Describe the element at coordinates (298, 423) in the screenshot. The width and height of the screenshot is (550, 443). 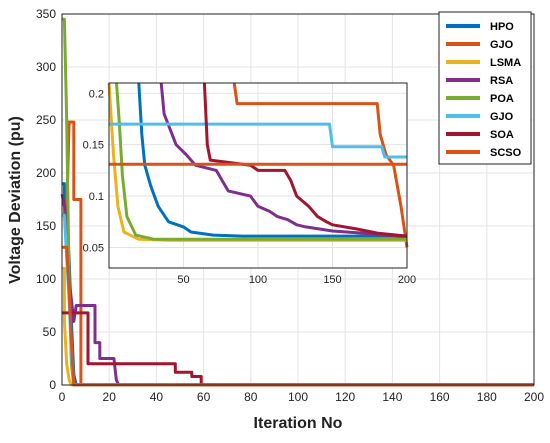
I see `x-axis-title: Iteration No` at that location.